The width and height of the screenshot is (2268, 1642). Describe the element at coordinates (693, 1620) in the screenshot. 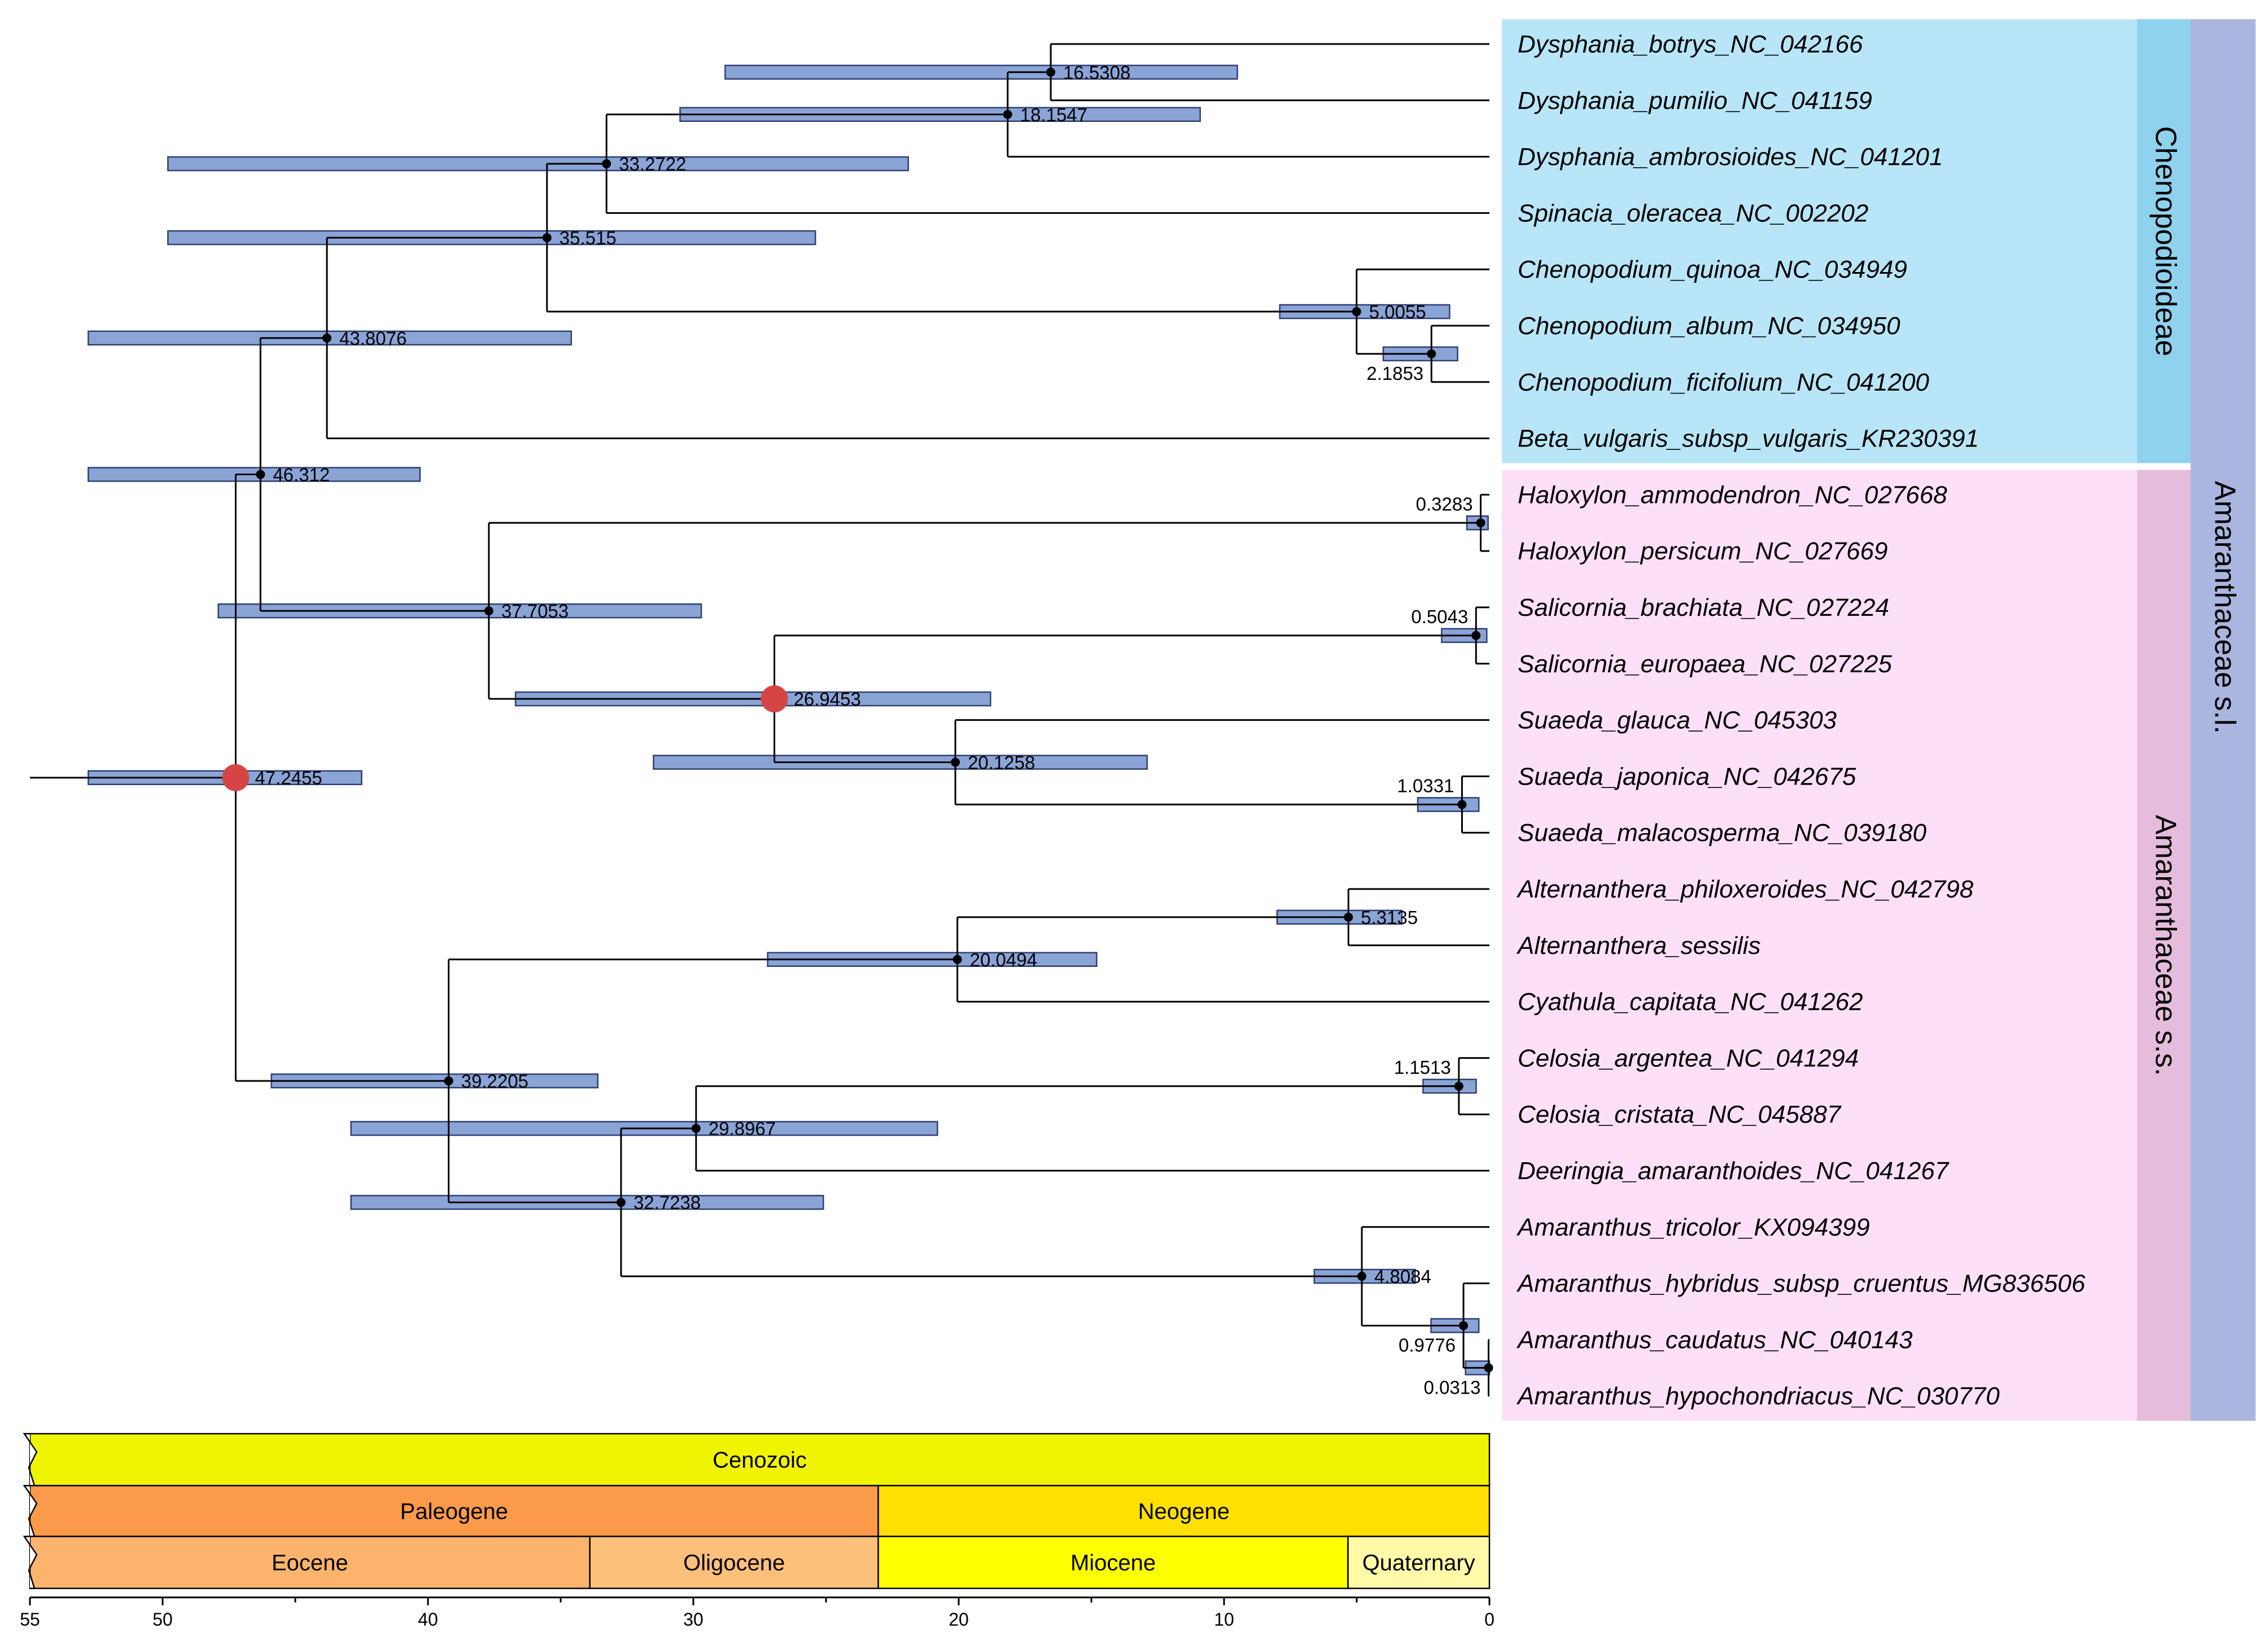

I see `axis-tick-label: 30` at that location.